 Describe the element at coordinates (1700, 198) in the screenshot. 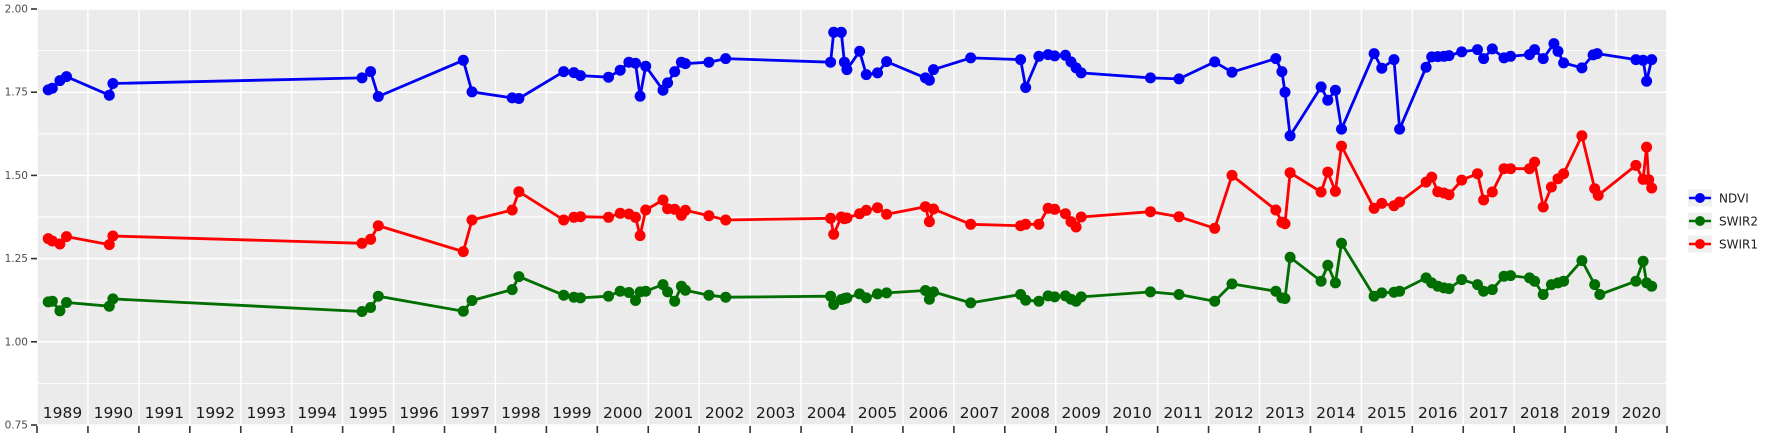

I see `legend-marker-point-icon` at that location.